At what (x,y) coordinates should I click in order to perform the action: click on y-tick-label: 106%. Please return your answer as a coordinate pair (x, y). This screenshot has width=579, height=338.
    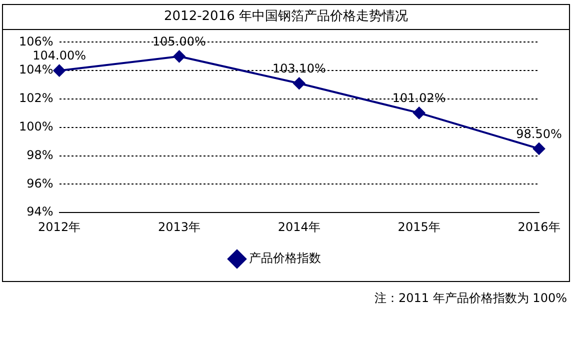
    Looking at the image, I should click on (36, 41).